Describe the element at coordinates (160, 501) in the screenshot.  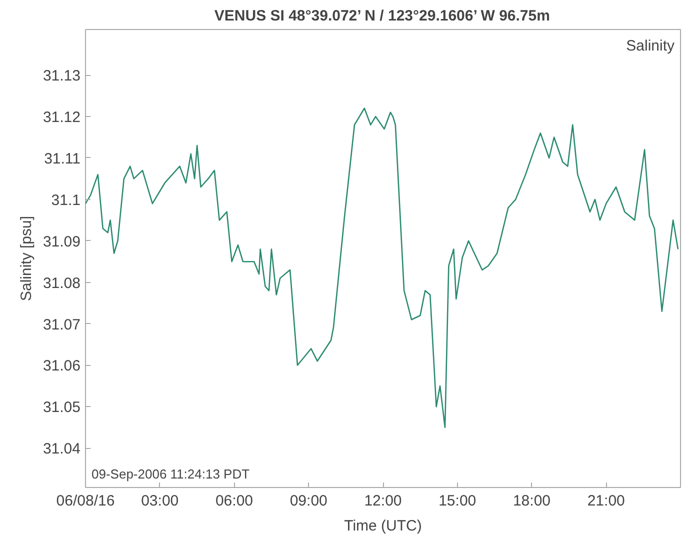
I see `x-tick-label: 03:00` at that location.